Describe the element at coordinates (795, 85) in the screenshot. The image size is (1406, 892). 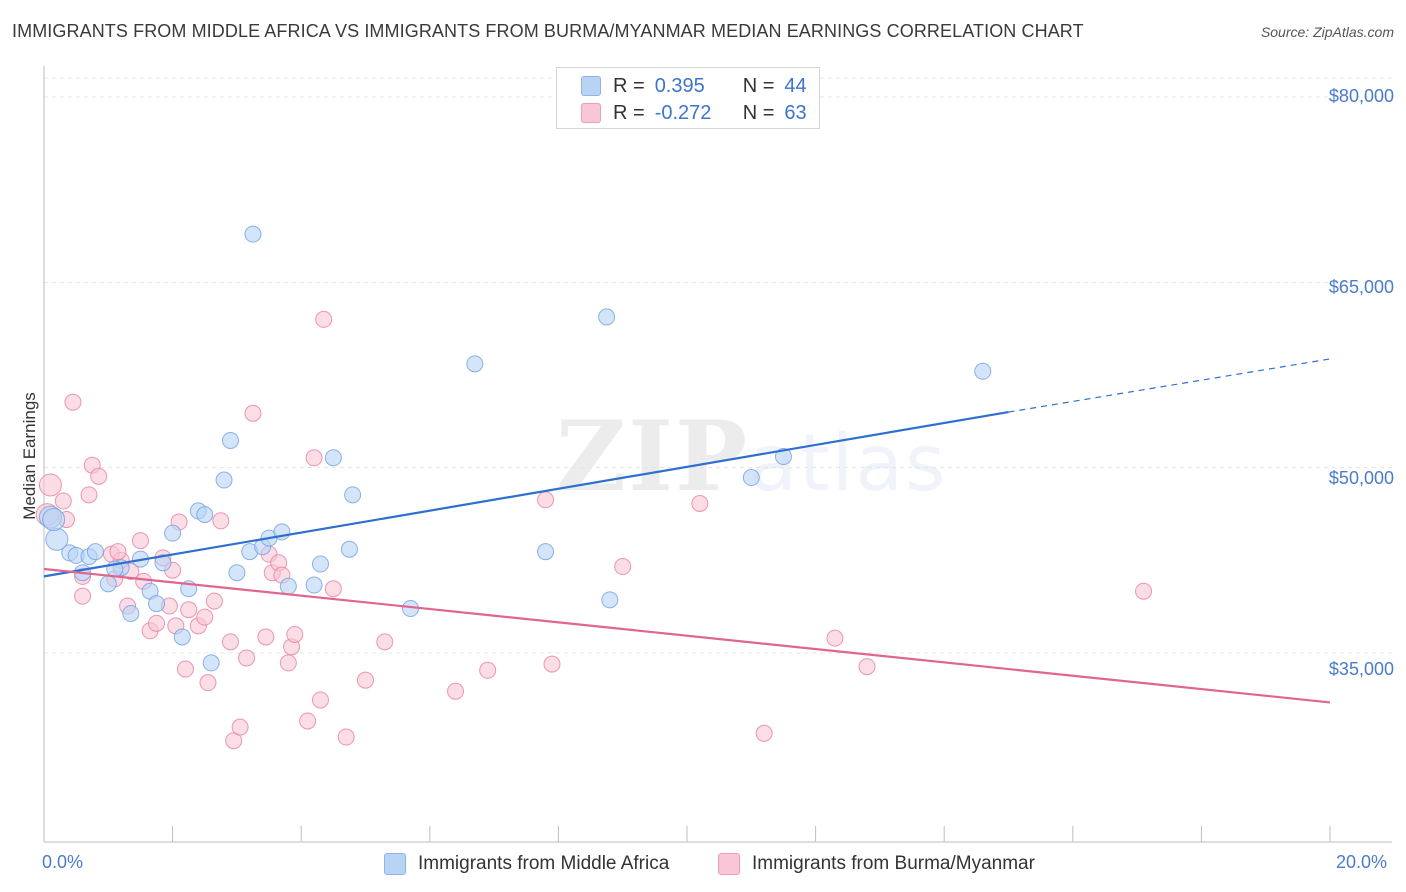
I see `legend-n-value: 44` at that location.